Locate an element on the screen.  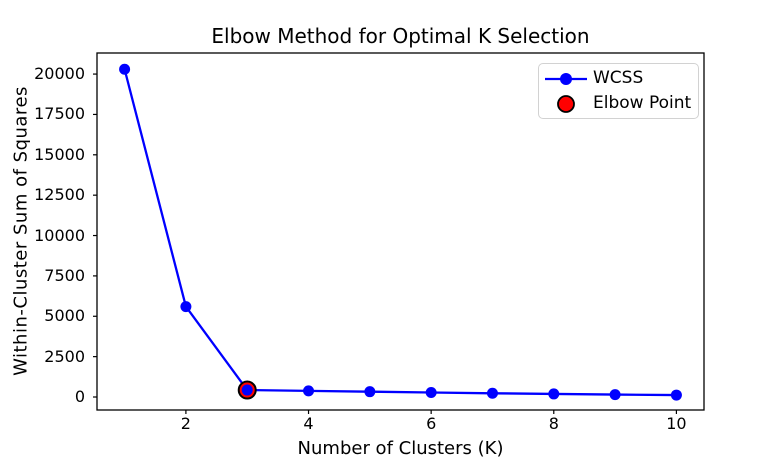
y-tick-label: 20000 is located at coordinates (59, 74).